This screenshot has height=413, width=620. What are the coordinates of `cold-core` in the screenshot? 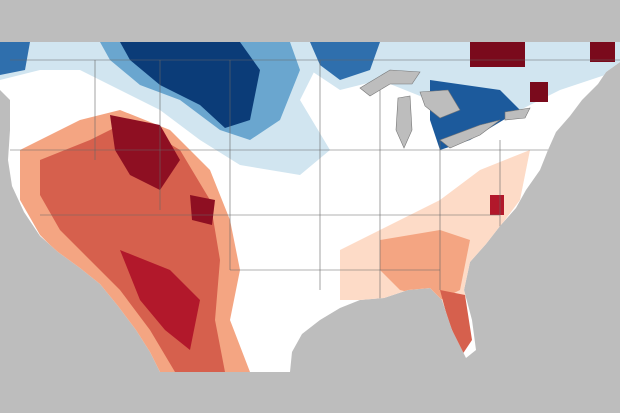 It's located at (190, 85).